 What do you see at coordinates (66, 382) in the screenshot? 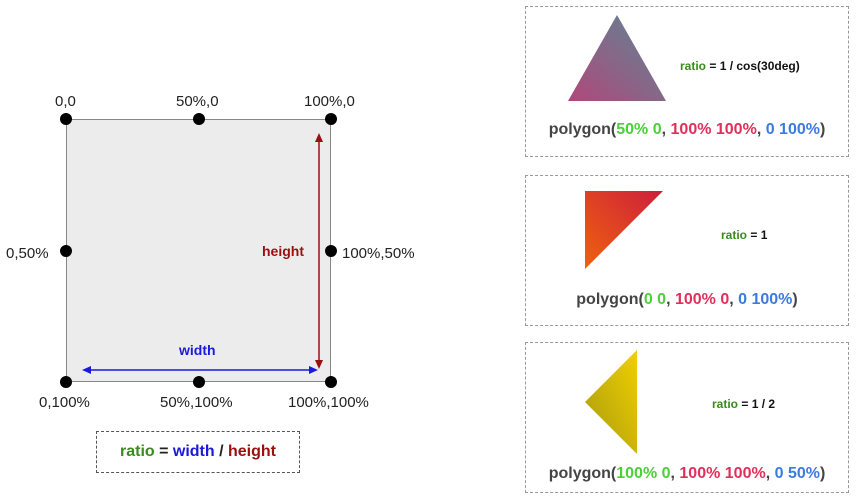
I see `point-bottom-left` at bounding box center [66, 382].